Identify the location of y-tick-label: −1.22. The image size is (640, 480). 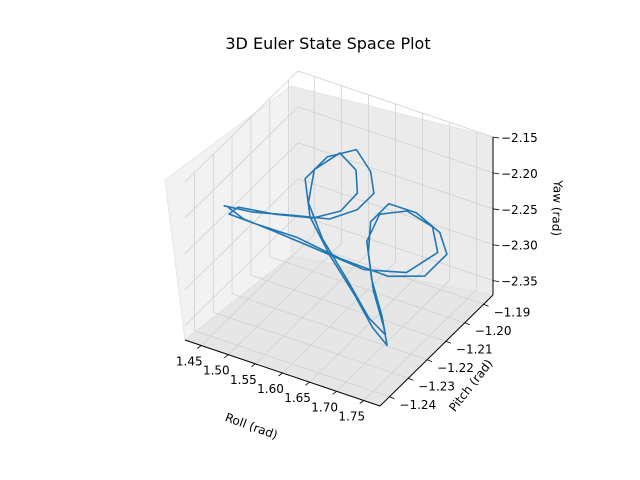
(455, 368).